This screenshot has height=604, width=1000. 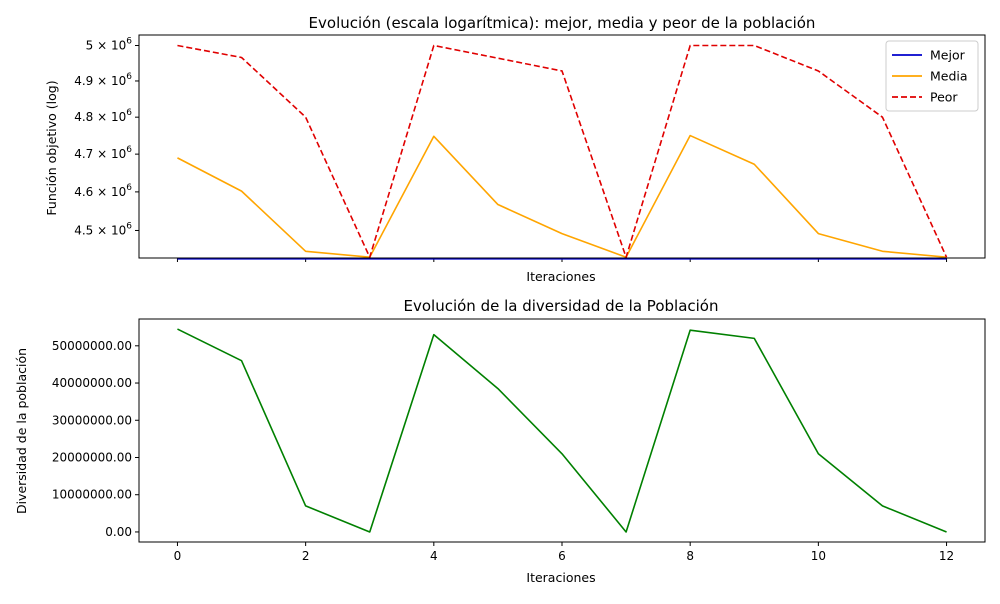 I want to click on bottom-xtick-label: 8, so click(x=690, y=556).